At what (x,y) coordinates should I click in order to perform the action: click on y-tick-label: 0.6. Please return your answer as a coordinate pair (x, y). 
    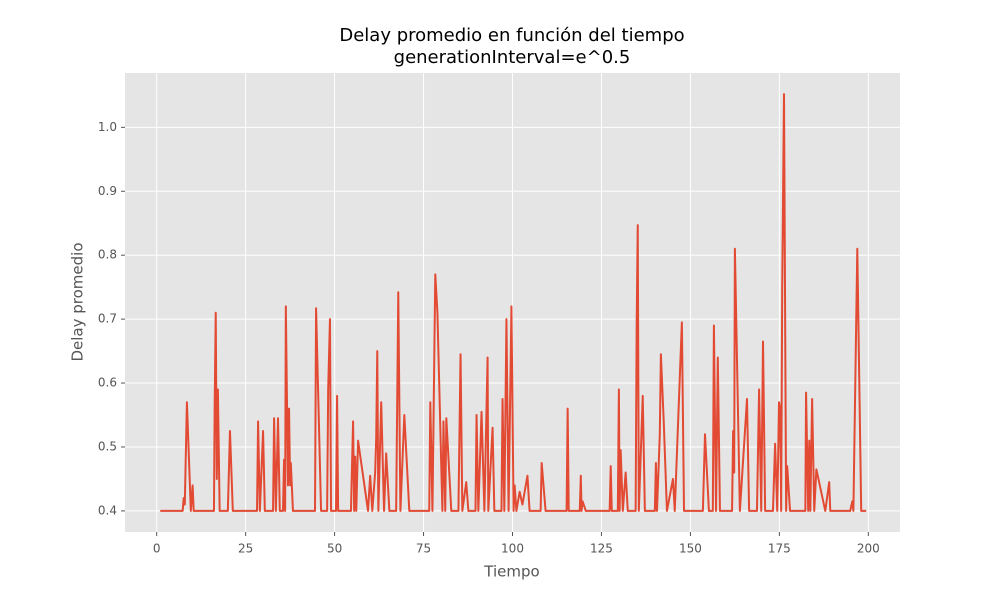
    Looking at the image, I should click on (107, 383).